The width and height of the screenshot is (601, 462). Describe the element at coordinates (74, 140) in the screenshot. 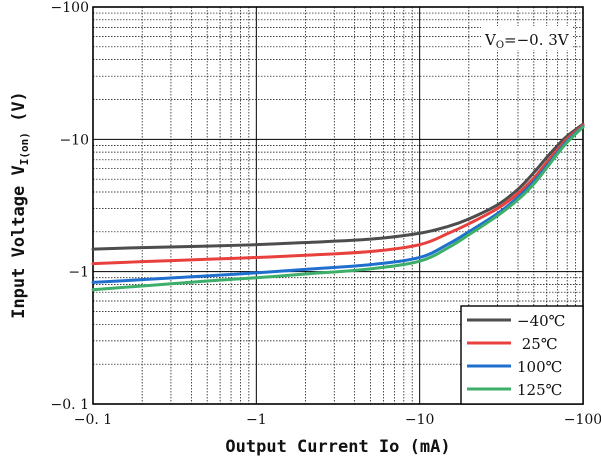

I see `y-tick-label: −10` at that location.